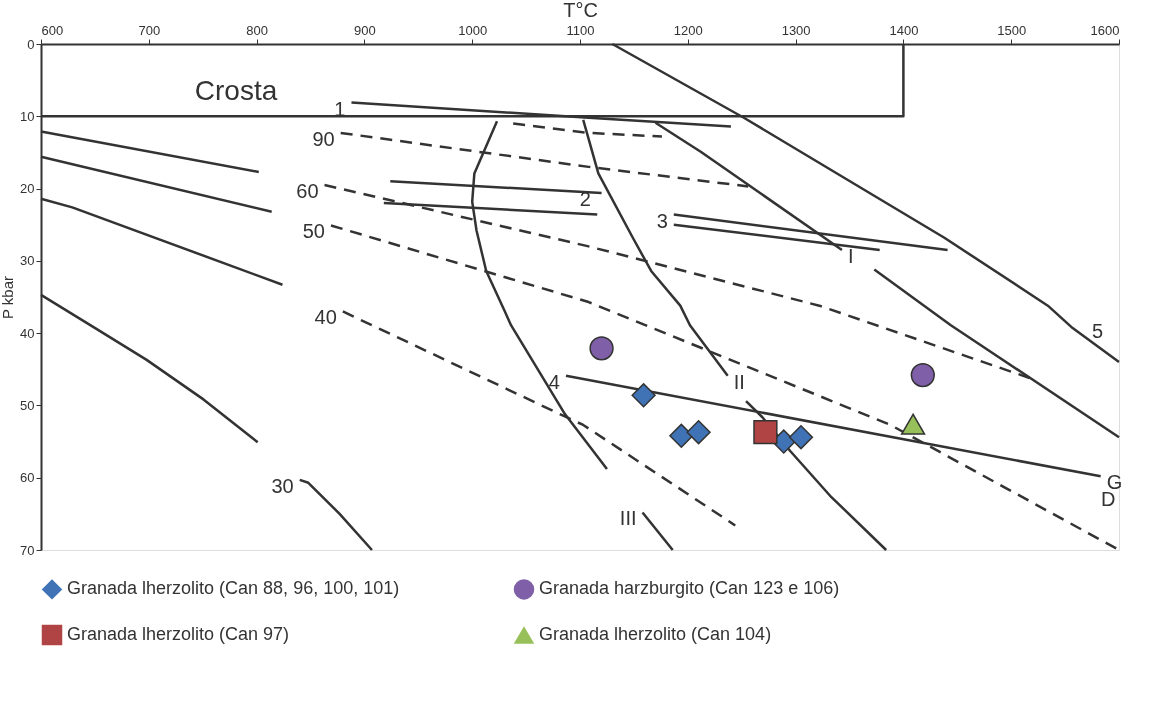 The height and width of the screenshot is (702, 1175). What do you see at coordinates (307, 190) in the screenshot?
I see `annotation: 60` at bounding box center [307, 190].